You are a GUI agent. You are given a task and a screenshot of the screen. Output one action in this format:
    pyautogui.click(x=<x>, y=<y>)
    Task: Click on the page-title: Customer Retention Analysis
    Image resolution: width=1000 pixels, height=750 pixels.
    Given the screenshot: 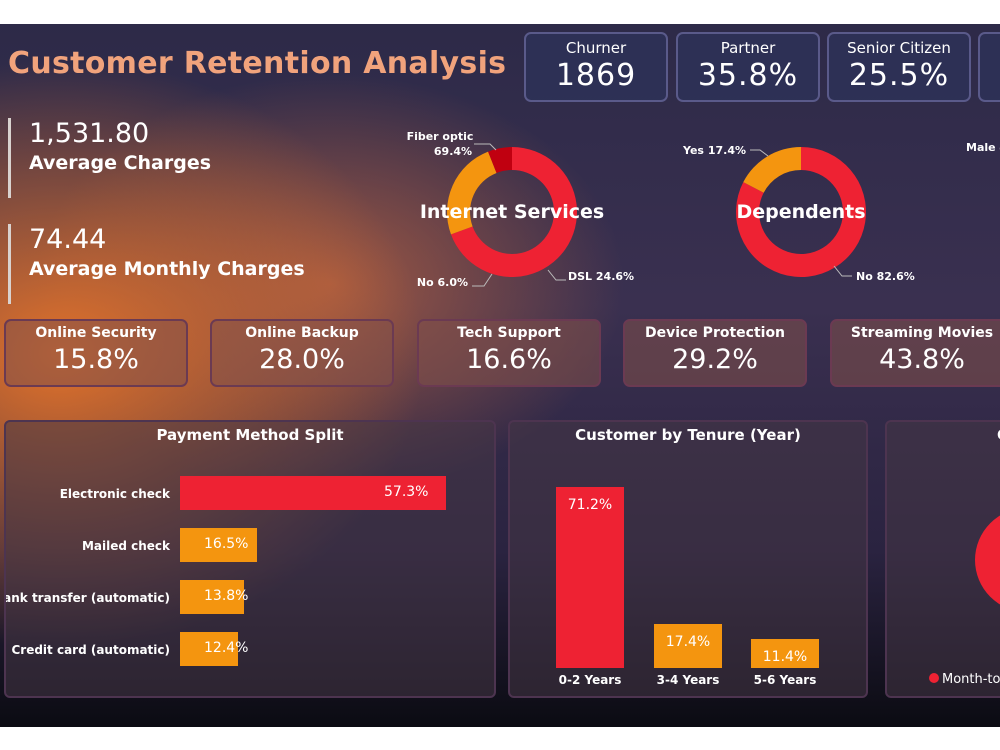 What is the action you would take?
    pyautogui.click(x=257, y=63)
    